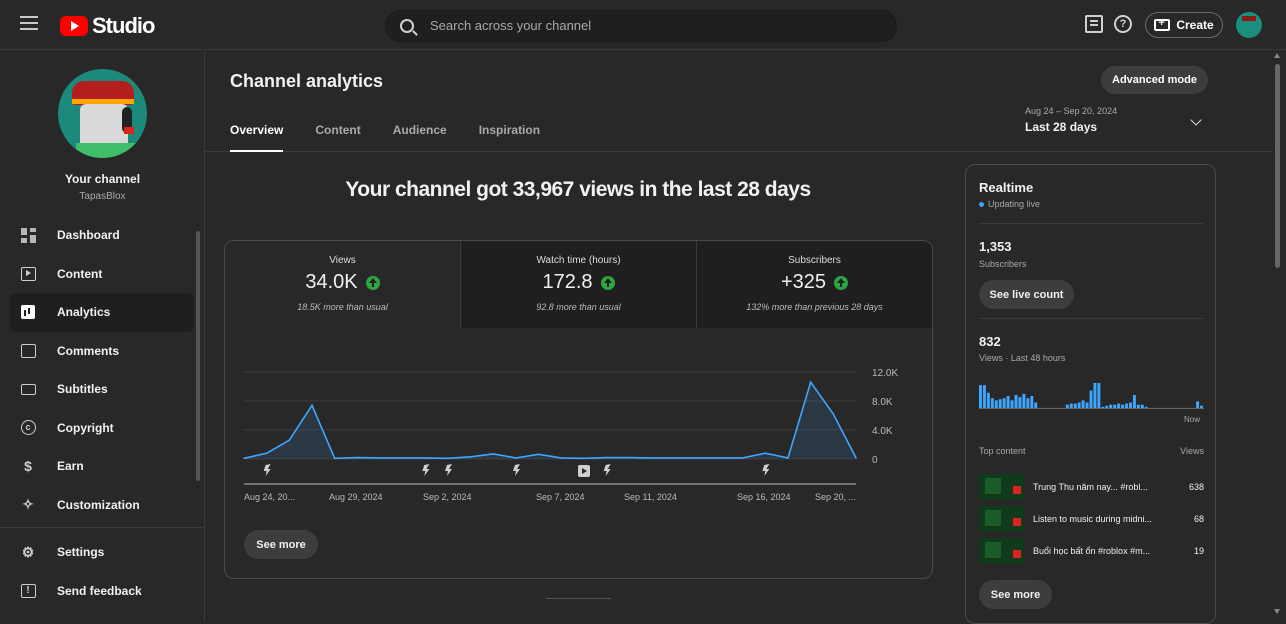 This screenshot has width=1286, height=624. I want to click on sidebar-item-comments: Comments, so click(102, 351).